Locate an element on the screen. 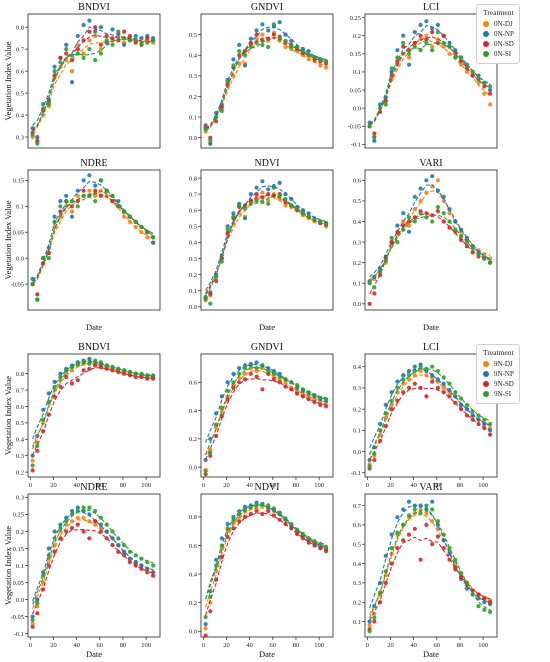  x-tick-label: 0 is located at coordinates (30, 485).